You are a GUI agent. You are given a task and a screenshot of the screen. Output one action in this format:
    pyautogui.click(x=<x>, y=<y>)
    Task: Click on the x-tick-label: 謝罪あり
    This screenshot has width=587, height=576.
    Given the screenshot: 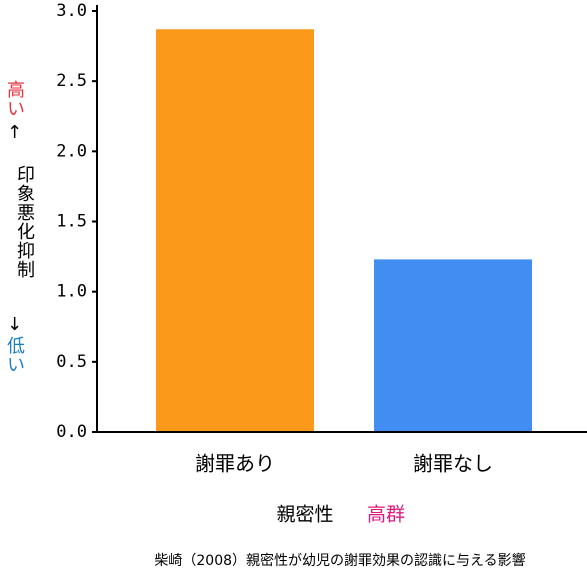 What is the action you would take?
    pyautogui.click(x=235, y=464)
    